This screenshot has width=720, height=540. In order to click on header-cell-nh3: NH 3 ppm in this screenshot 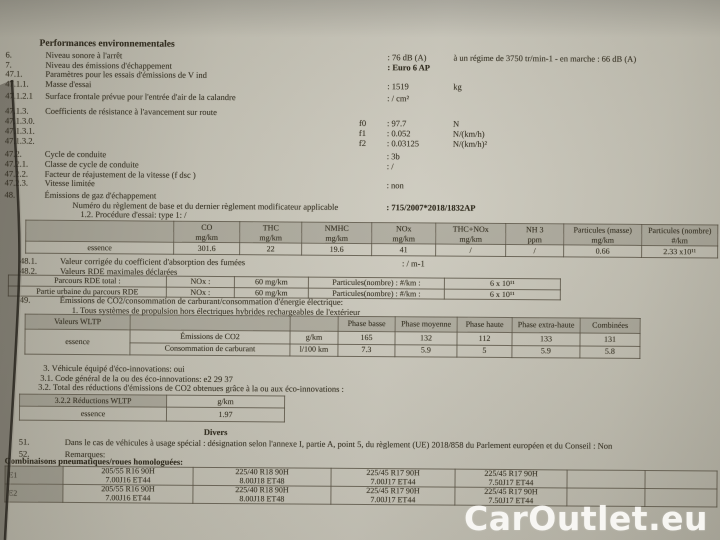, I will do `click(534, 234)`.